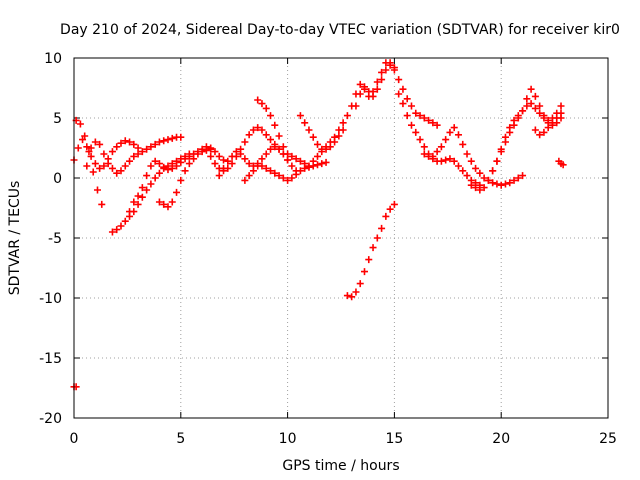  What do you see at coordinates (53, 59) in the screenshot?
I see `y-tick-label: 10` at bounding box center [53, 59].